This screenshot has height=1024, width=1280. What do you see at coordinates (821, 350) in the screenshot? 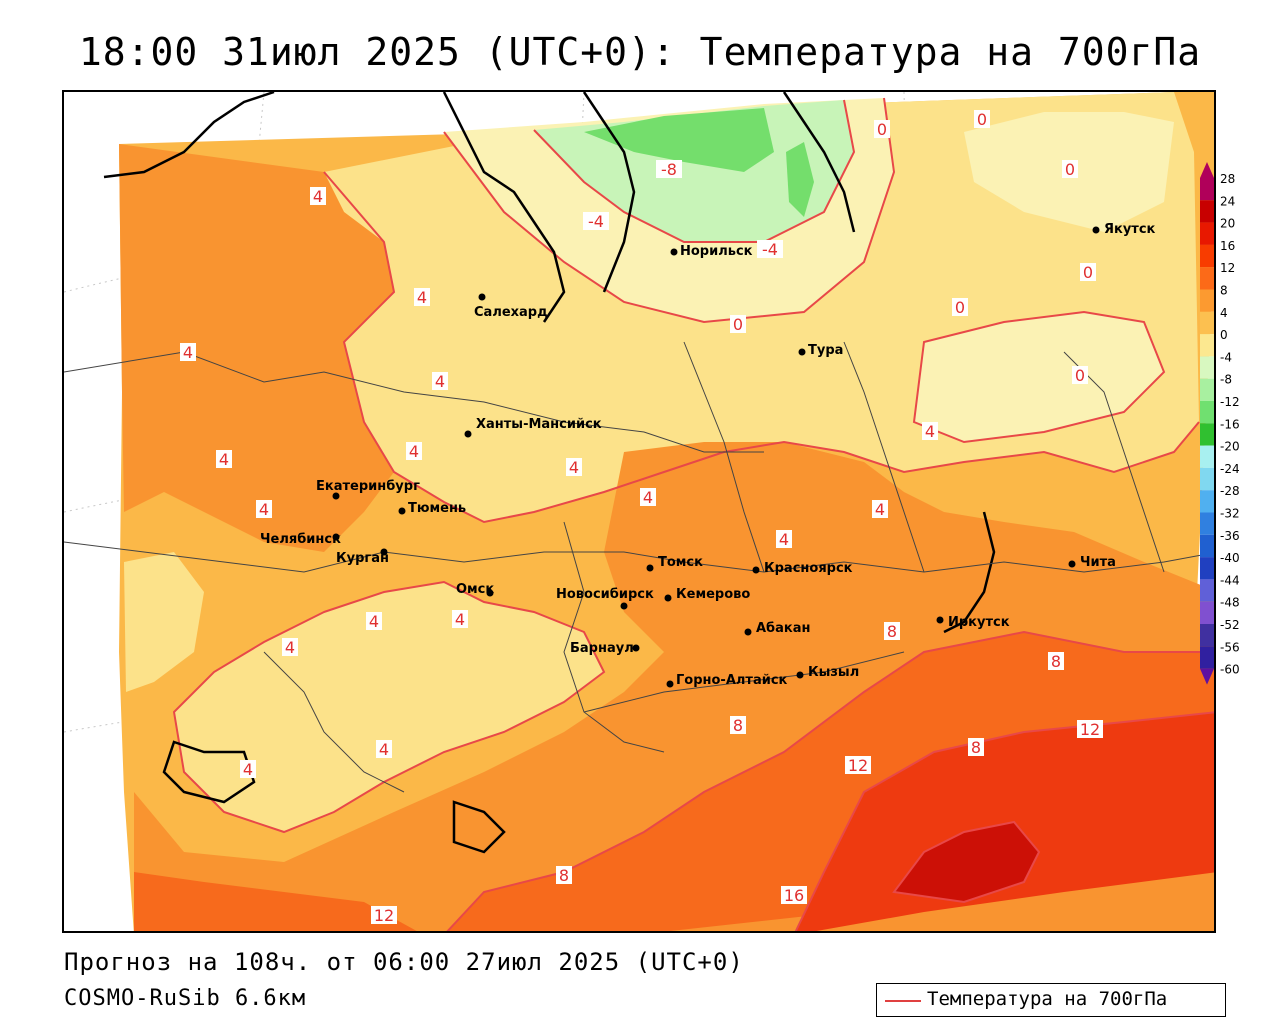
I see `city-marker: Тура` at bounding box center [821, 350].